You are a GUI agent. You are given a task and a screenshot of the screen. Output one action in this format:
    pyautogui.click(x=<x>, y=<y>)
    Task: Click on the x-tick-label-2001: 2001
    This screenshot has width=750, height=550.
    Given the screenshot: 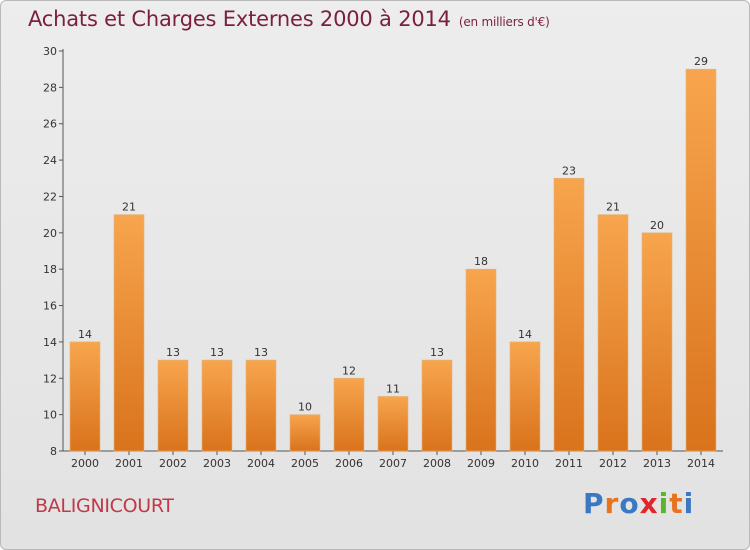 What is the action you would take?
    pyautogui.click(x=129, y=463)
    